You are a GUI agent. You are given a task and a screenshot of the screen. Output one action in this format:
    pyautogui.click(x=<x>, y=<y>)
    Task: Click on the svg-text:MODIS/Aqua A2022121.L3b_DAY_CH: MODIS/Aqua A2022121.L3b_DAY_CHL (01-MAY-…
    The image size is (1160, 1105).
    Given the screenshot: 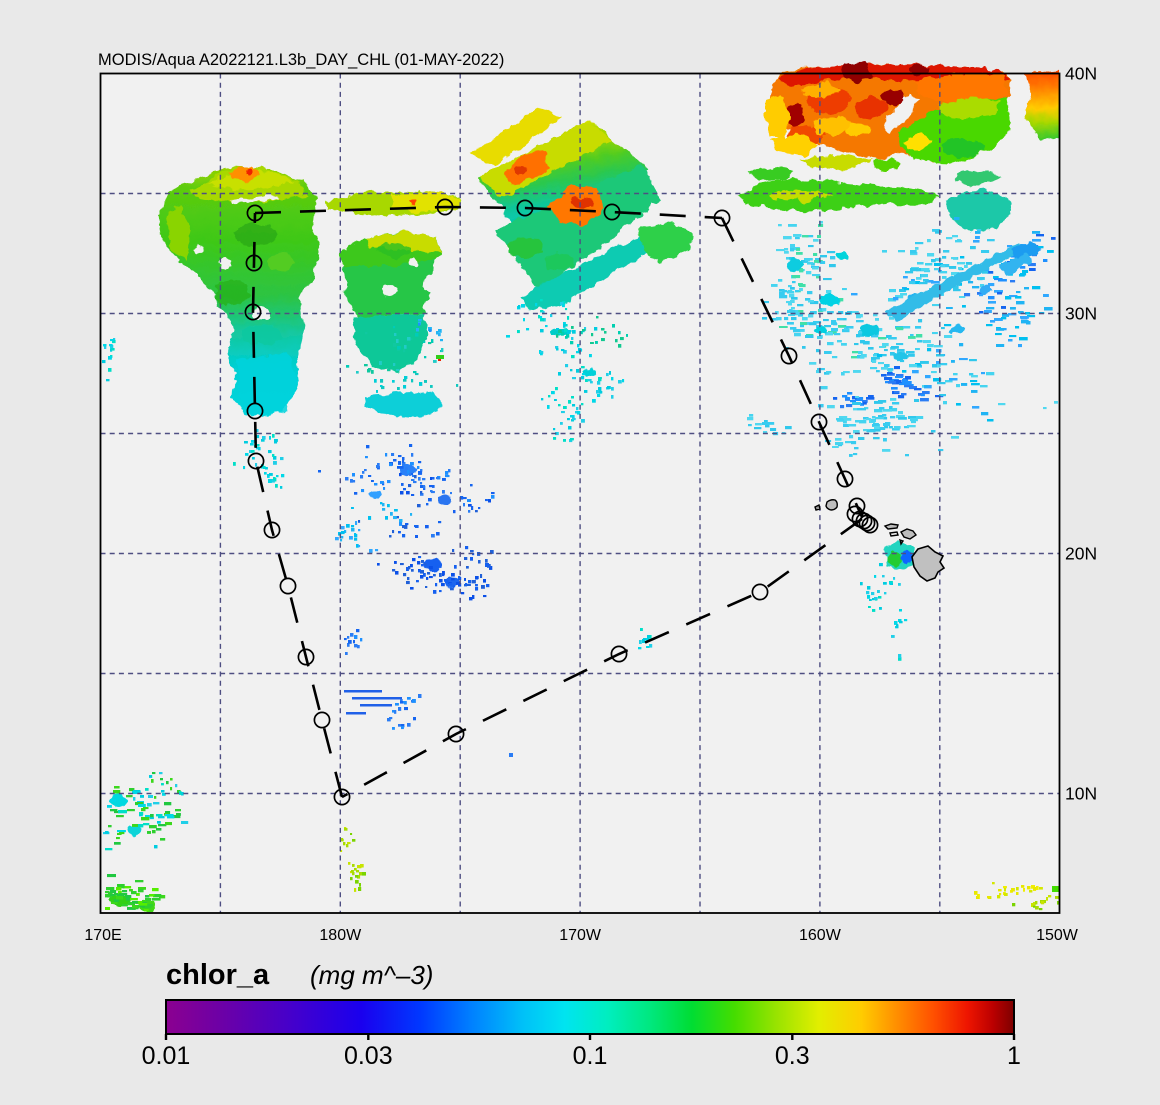 What is the action you would take?
    pyautogui.click(x=301, y=60)
    